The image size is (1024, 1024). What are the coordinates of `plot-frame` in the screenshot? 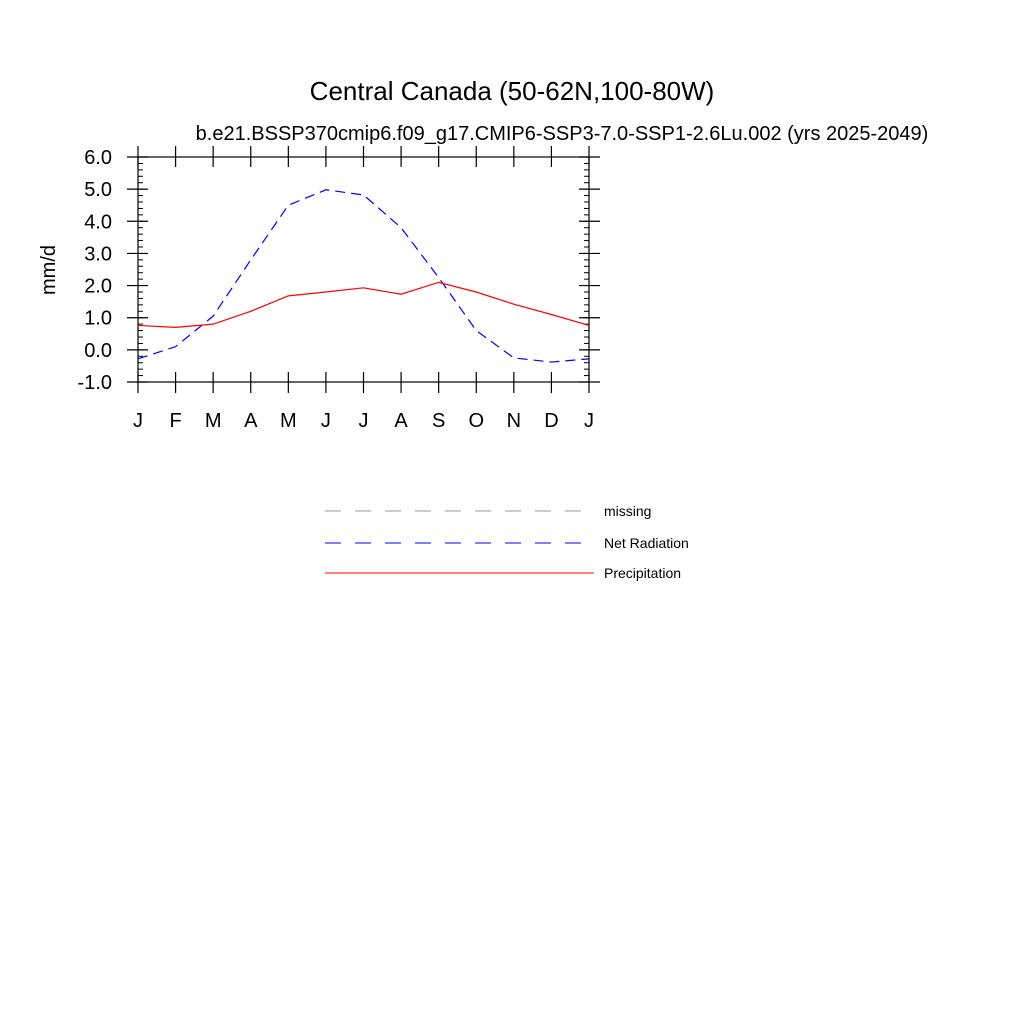 It's located at (363, 269).